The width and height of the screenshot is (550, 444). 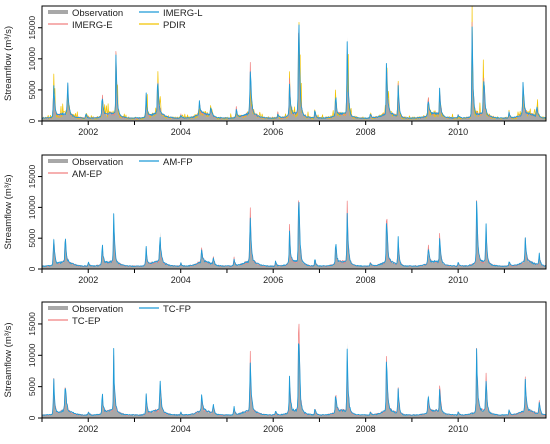 I want to click on legend-label: AM-EP, so click(x=87, y=174).